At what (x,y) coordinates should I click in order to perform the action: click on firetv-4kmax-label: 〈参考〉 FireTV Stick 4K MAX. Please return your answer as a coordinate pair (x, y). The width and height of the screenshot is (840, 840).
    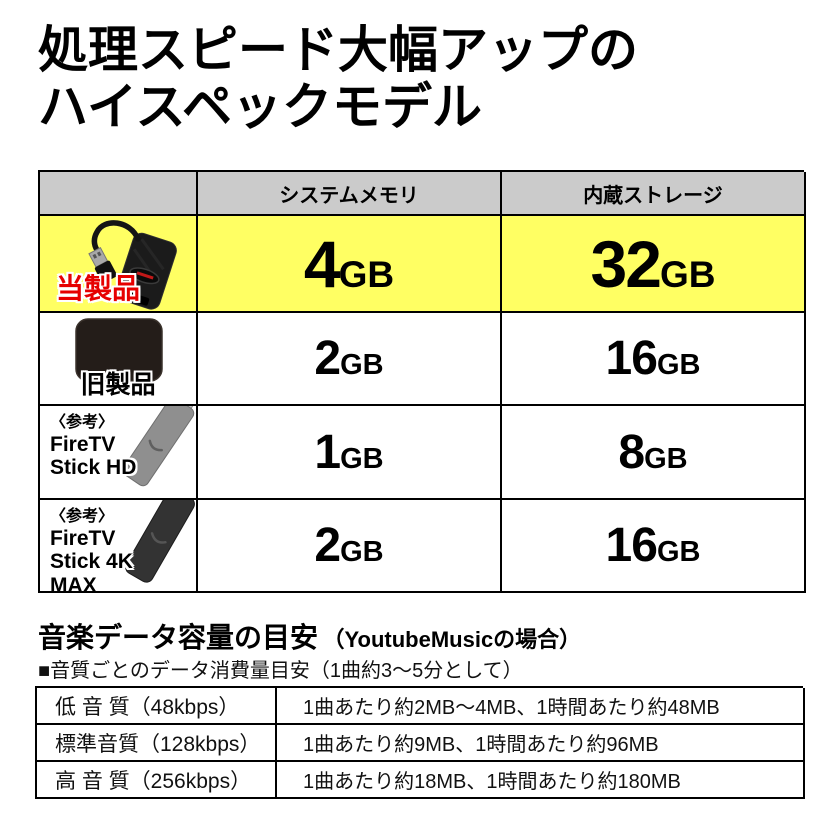
    Looking at the image, I should click on (91, 550).